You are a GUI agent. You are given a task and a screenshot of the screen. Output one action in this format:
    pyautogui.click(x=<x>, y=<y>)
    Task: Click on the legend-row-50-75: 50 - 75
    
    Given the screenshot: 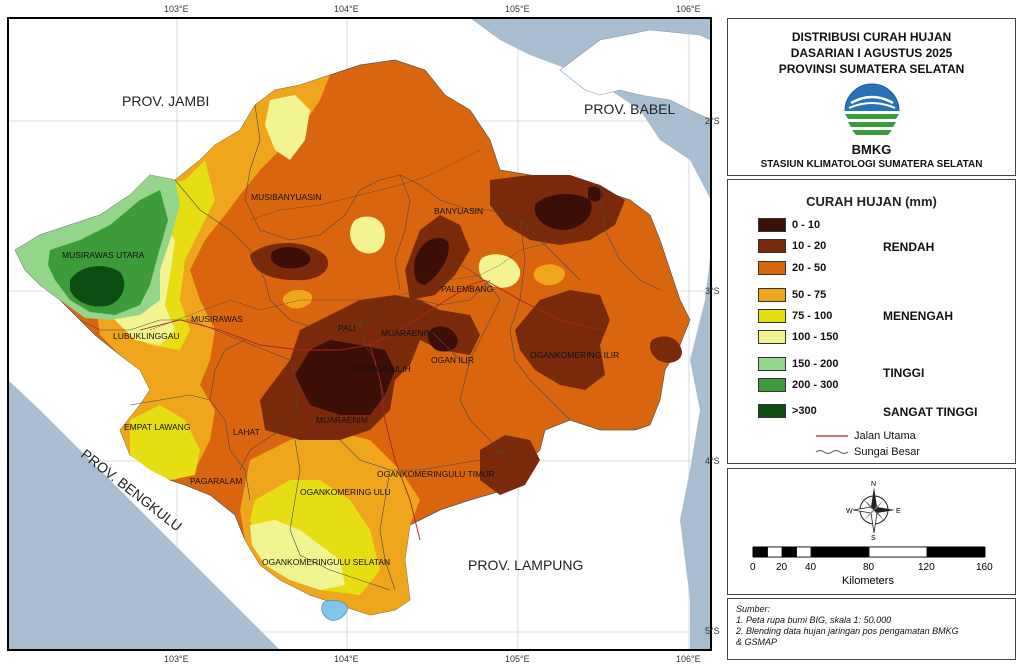 What is the action you would take?
    pyautogui.click(x=792, y=295)
    